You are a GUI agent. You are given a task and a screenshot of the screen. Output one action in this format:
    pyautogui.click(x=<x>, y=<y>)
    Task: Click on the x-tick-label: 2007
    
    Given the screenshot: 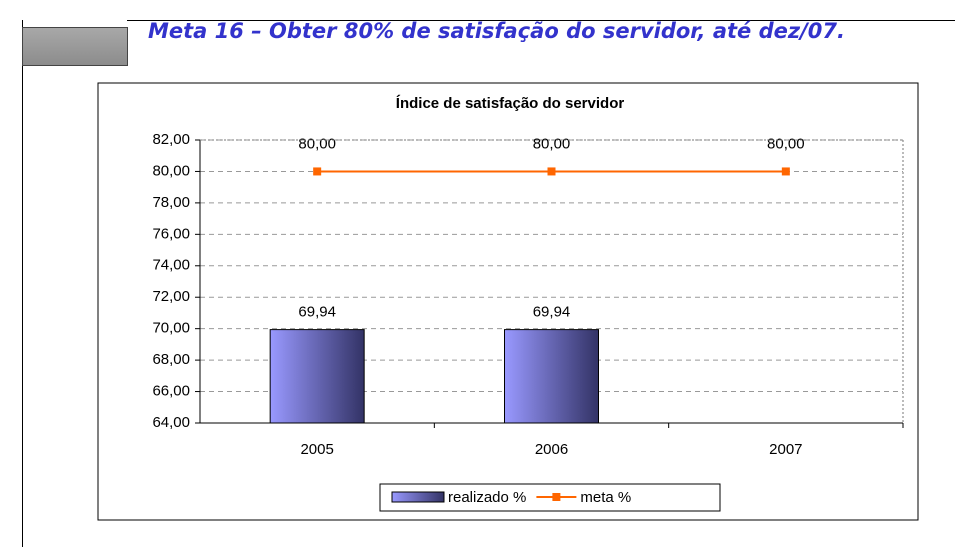 What is the action you would take?
    pyautogui.click(x=785, y=449)
    